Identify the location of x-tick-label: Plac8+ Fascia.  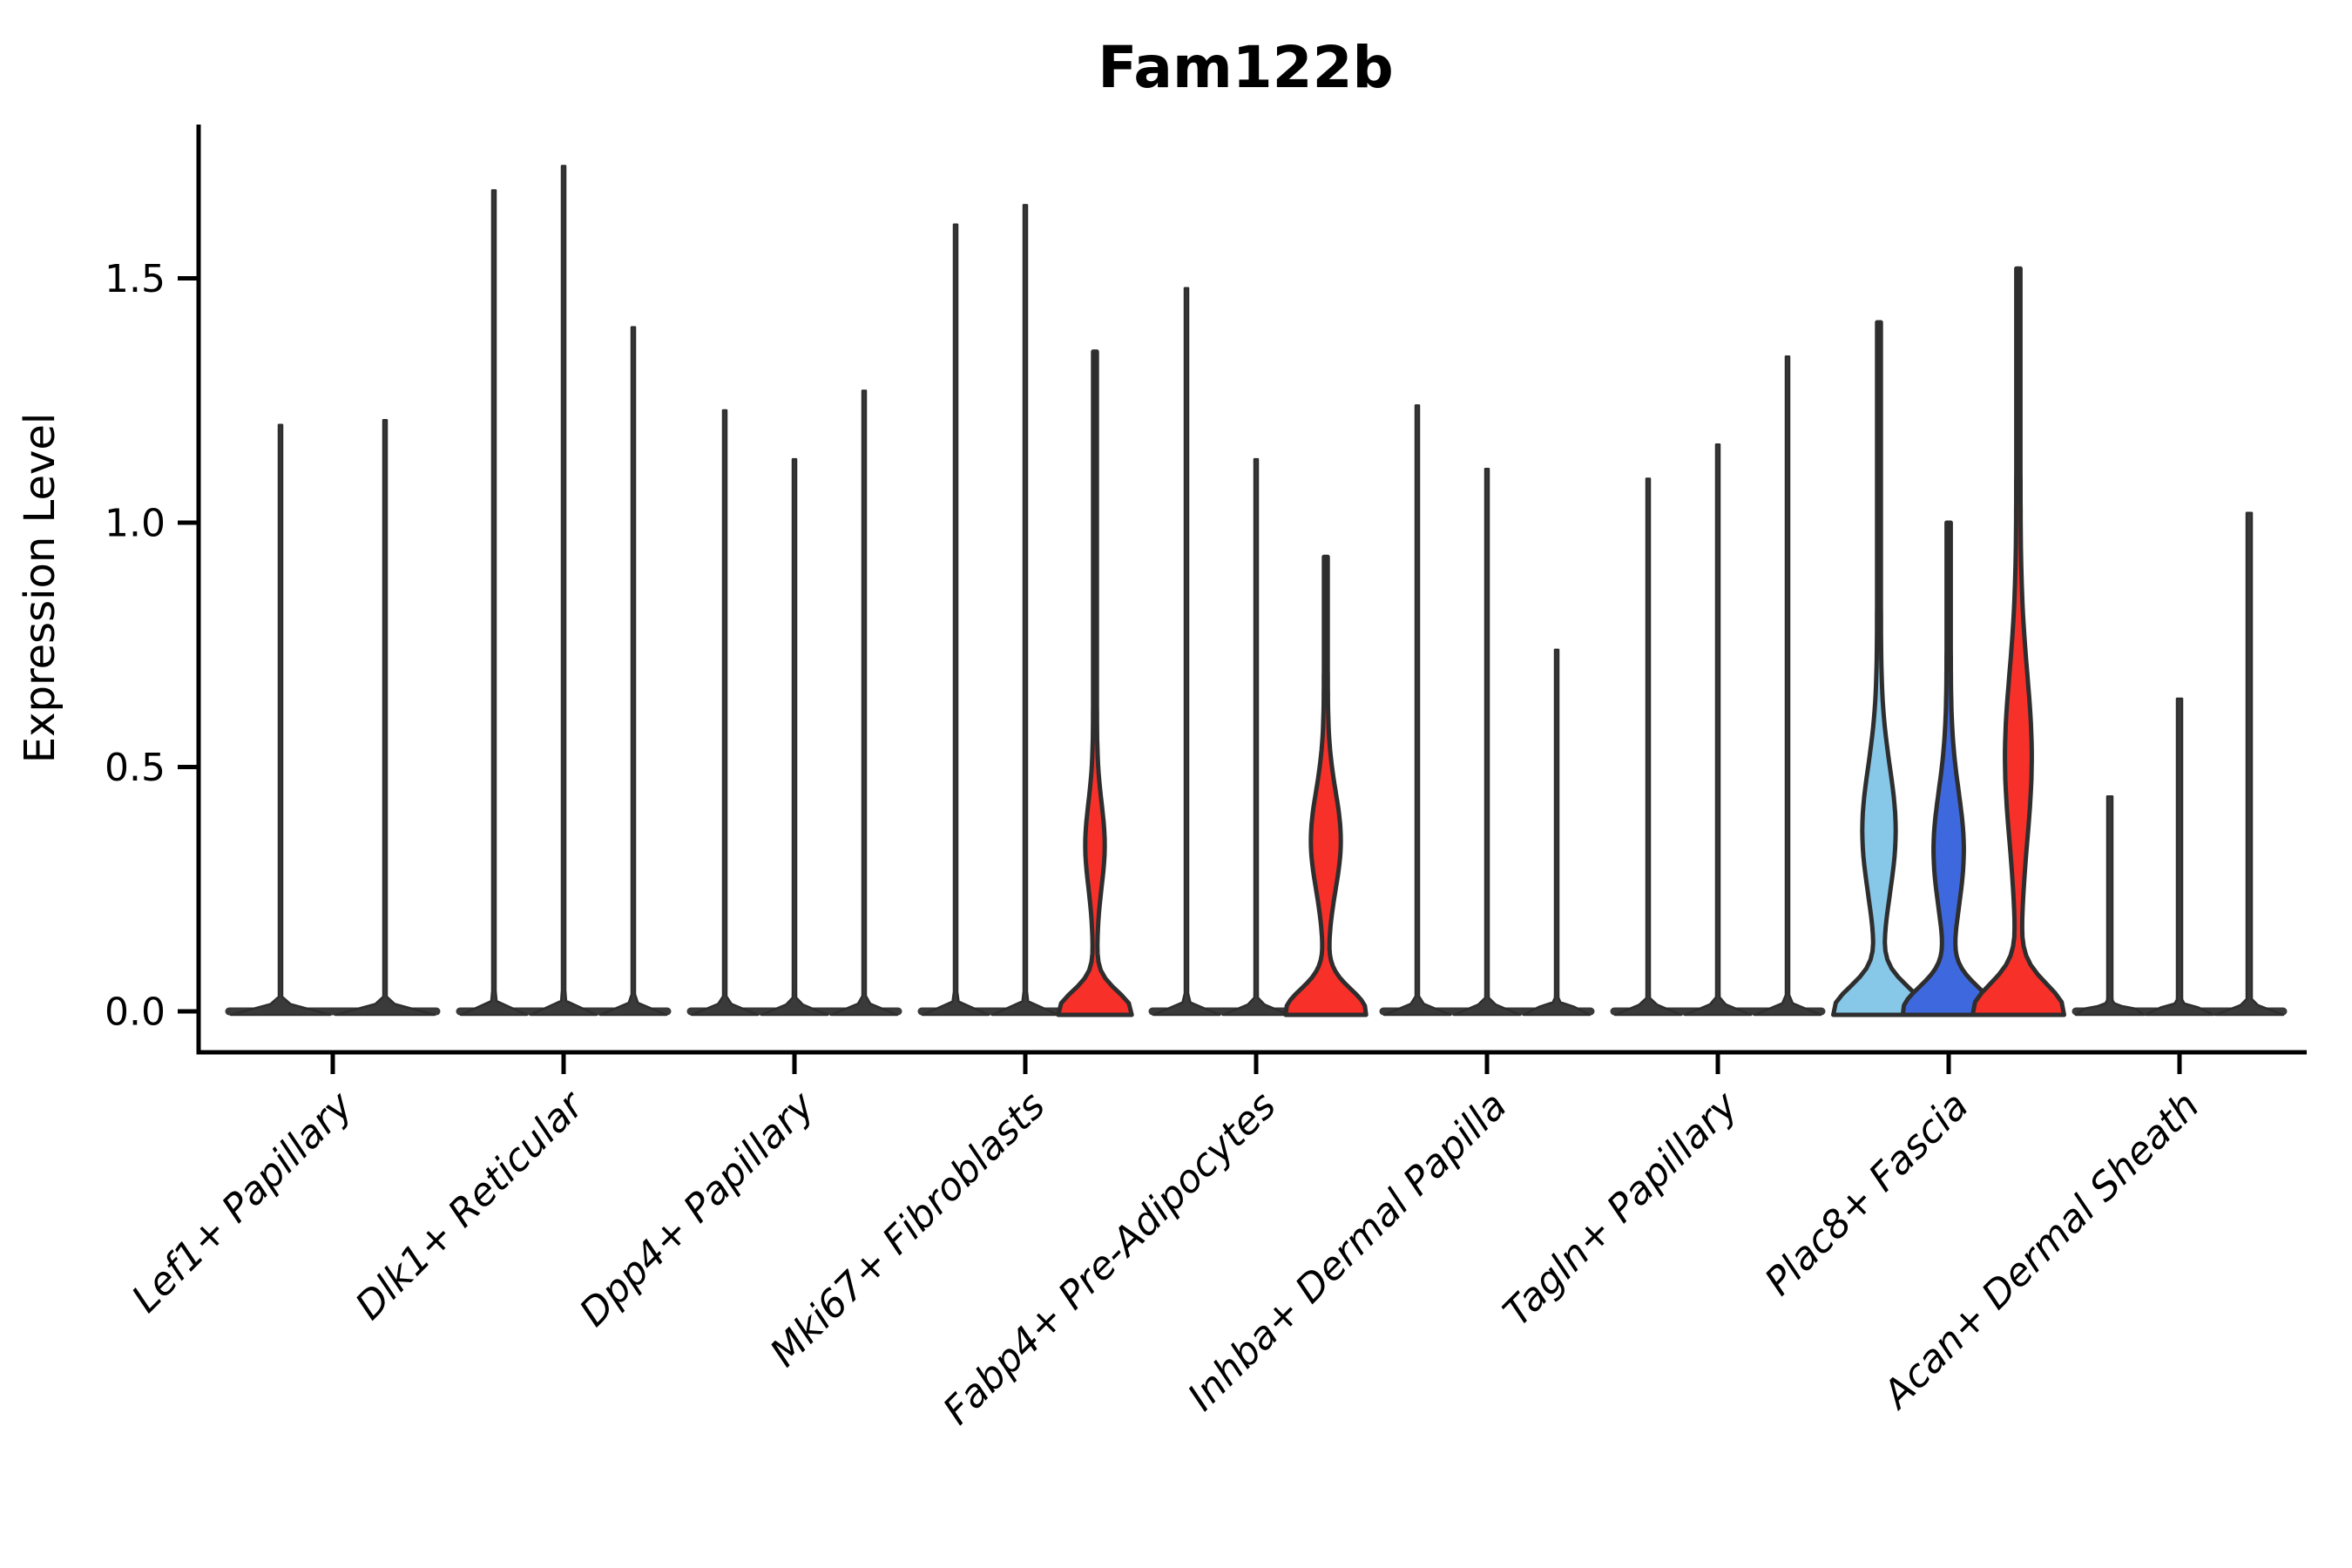
(1866, 1194).